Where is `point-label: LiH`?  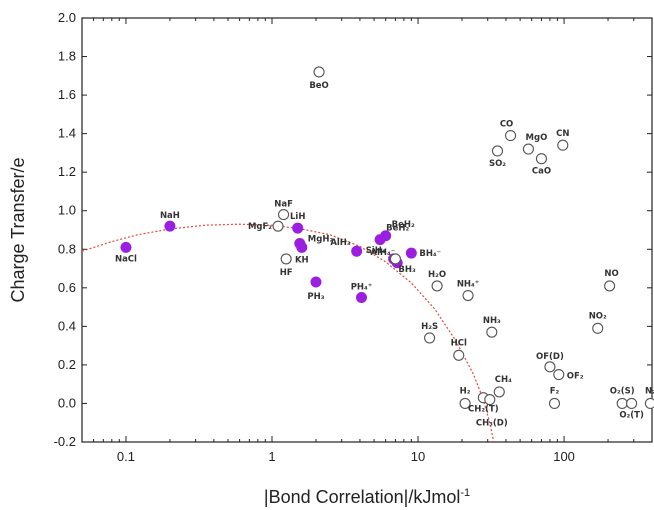
point-label: LiH is located at coordinates (297, 217).